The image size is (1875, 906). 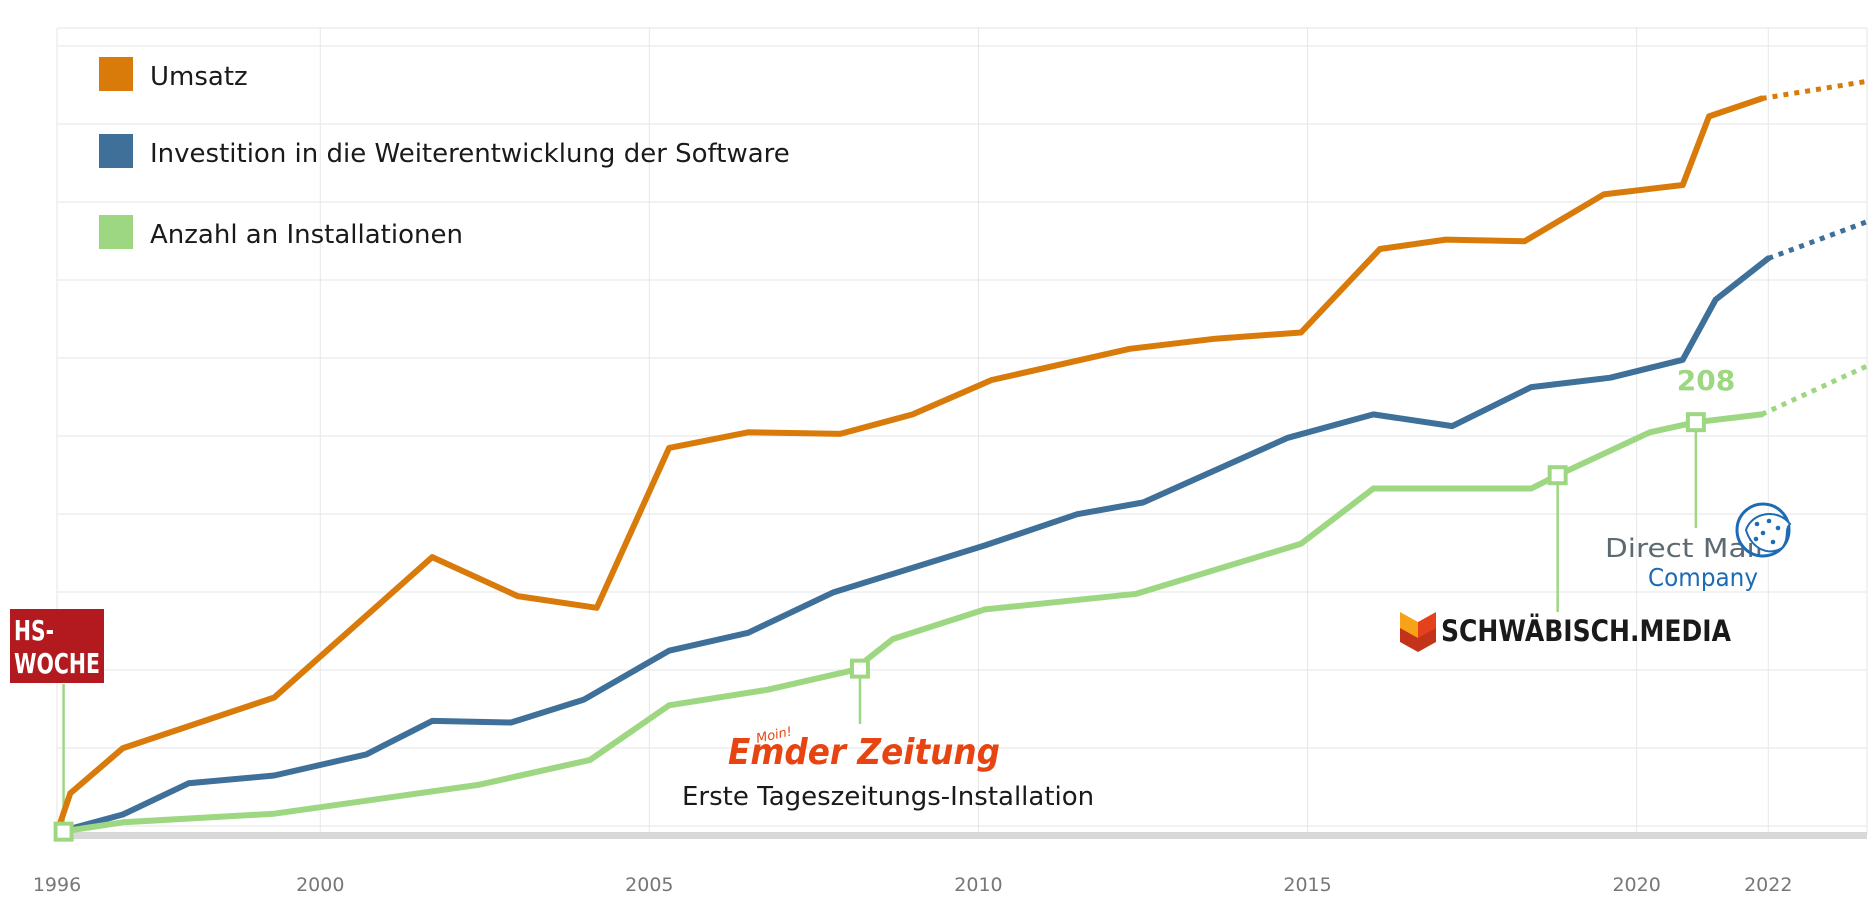 I want to click on x-tick-label: 2022, so click(x=1768, y=885).